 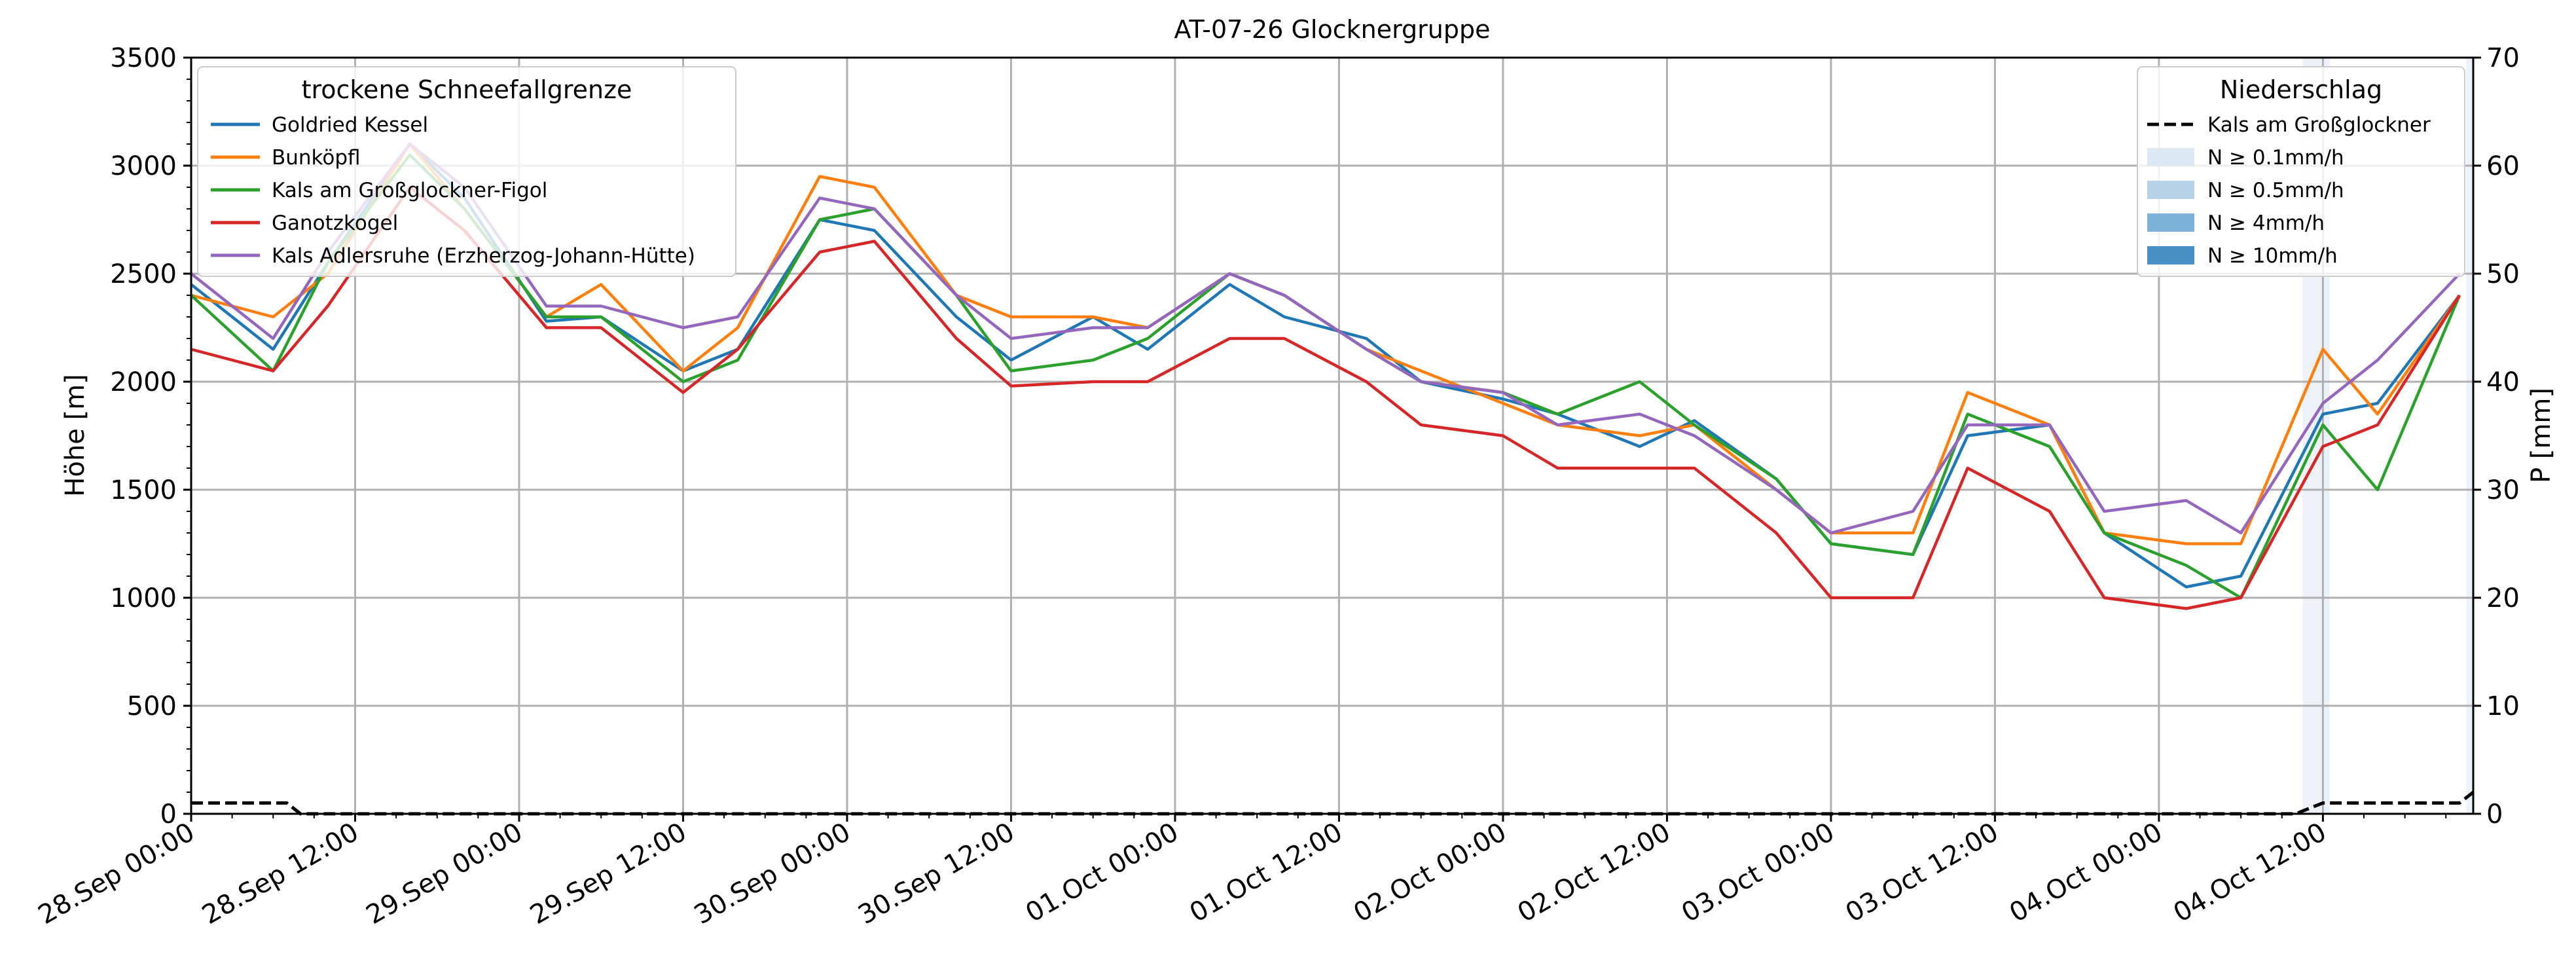 What do you see at coordinates (2503, 490) in the screenshot?
I see `y2-tick-label: 30` at bounding box center [2503, 490].